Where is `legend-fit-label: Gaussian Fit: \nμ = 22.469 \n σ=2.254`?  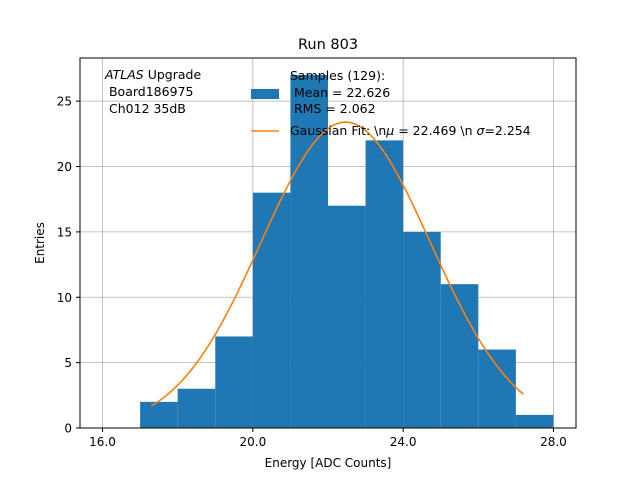 legend-fit-label: Gaussian Fit: \nμ = 22.469 \n σ=2.254 is located at coordinates (410, 130).